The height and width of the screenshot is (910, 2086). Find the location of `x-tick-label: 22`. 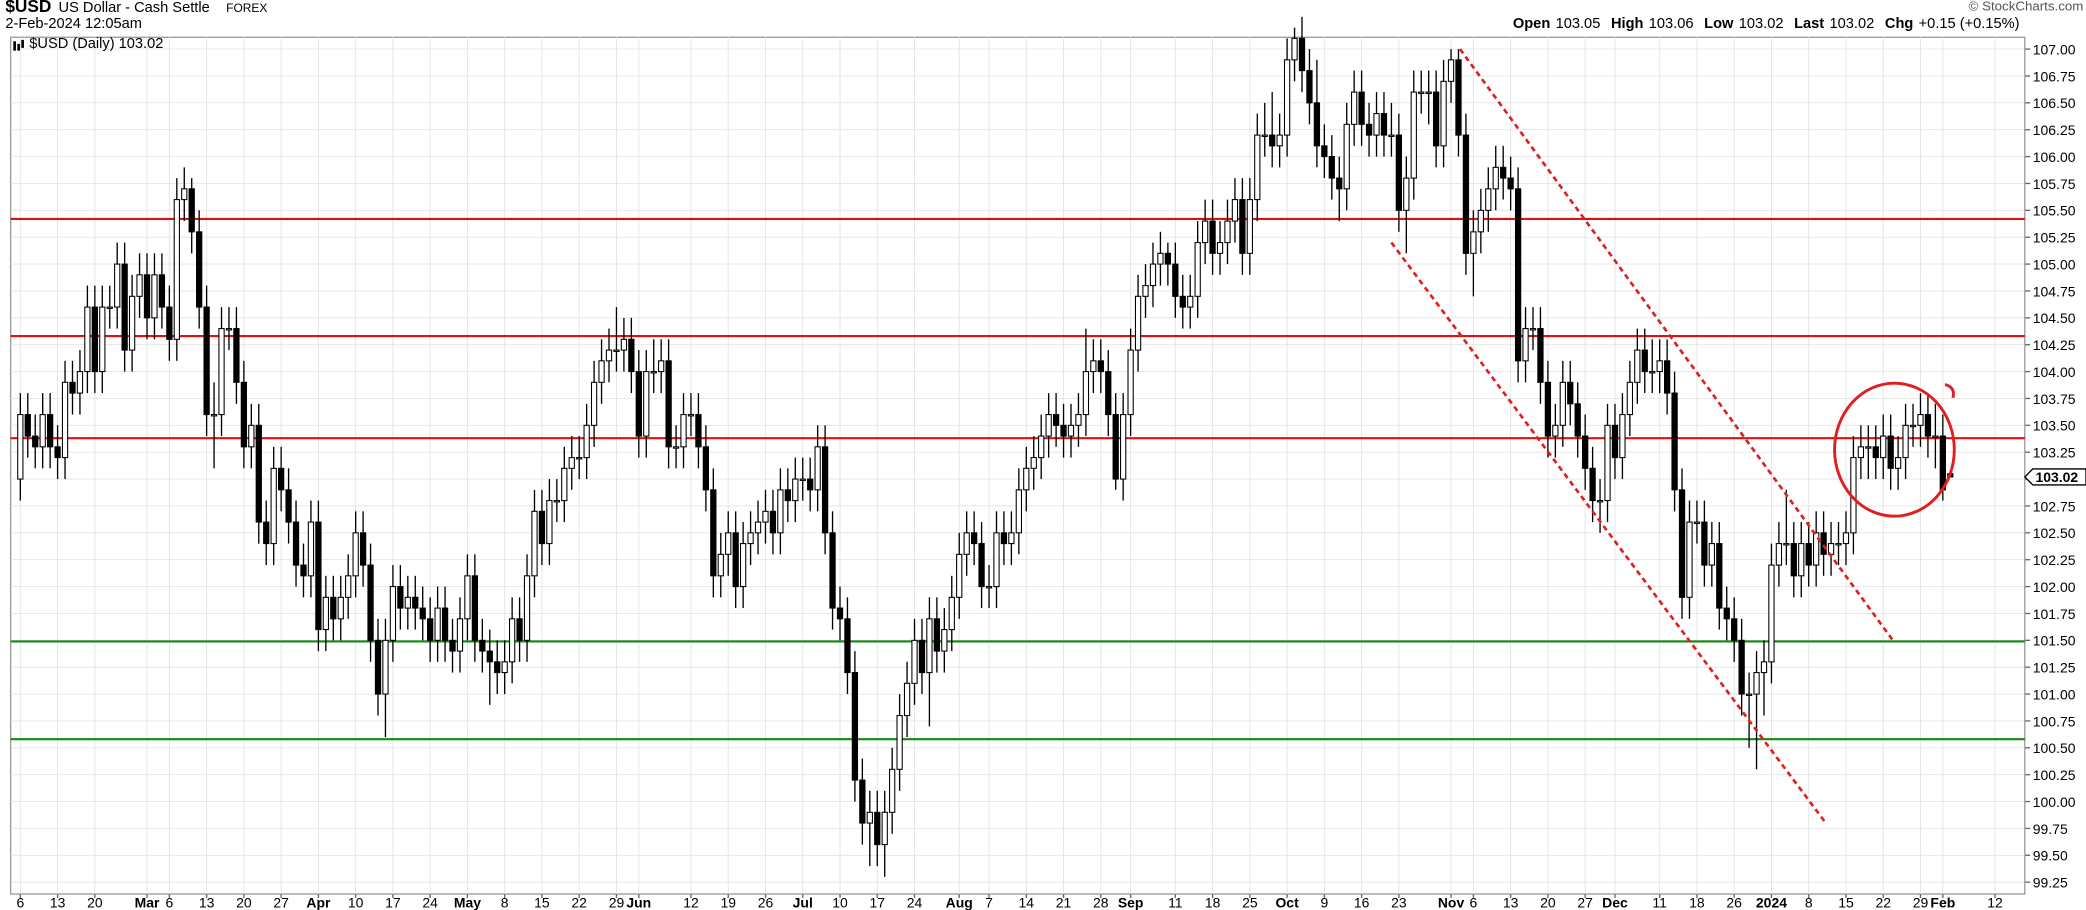

x-tick-label: 22 is located at coordinates (579, 902).